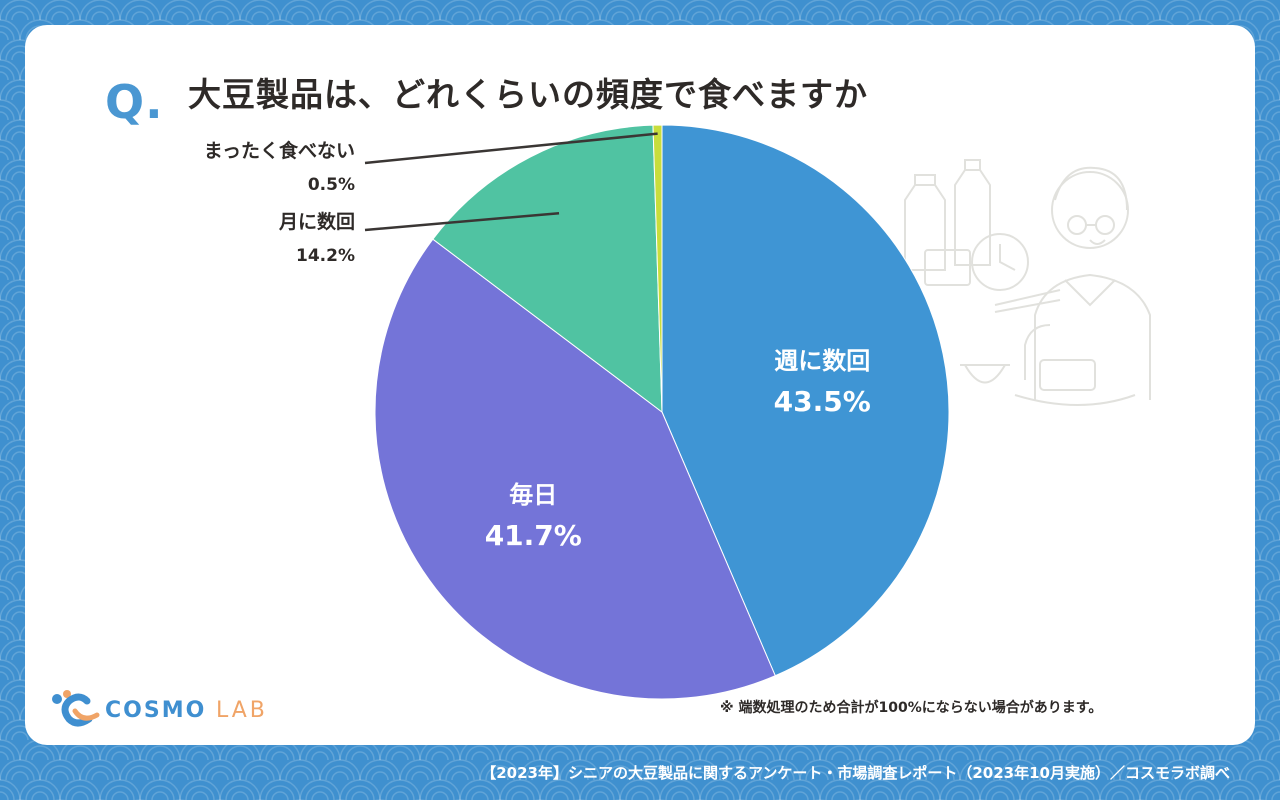 The image size is (1280, 800). What do you see at coordinates (279, 150) in the screenshot?
I see `slice-label-never: まったく食べない` at bounding box center [279, 150].